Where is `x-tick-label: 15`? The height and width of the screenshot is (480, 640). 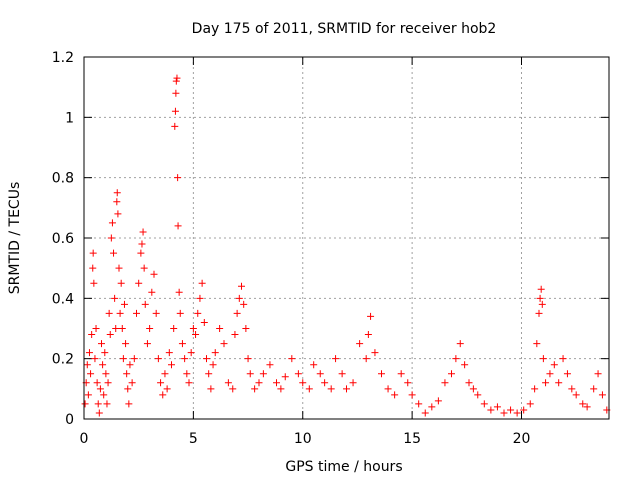 x-tick-label: 15 is located at coordinates (412, 439).